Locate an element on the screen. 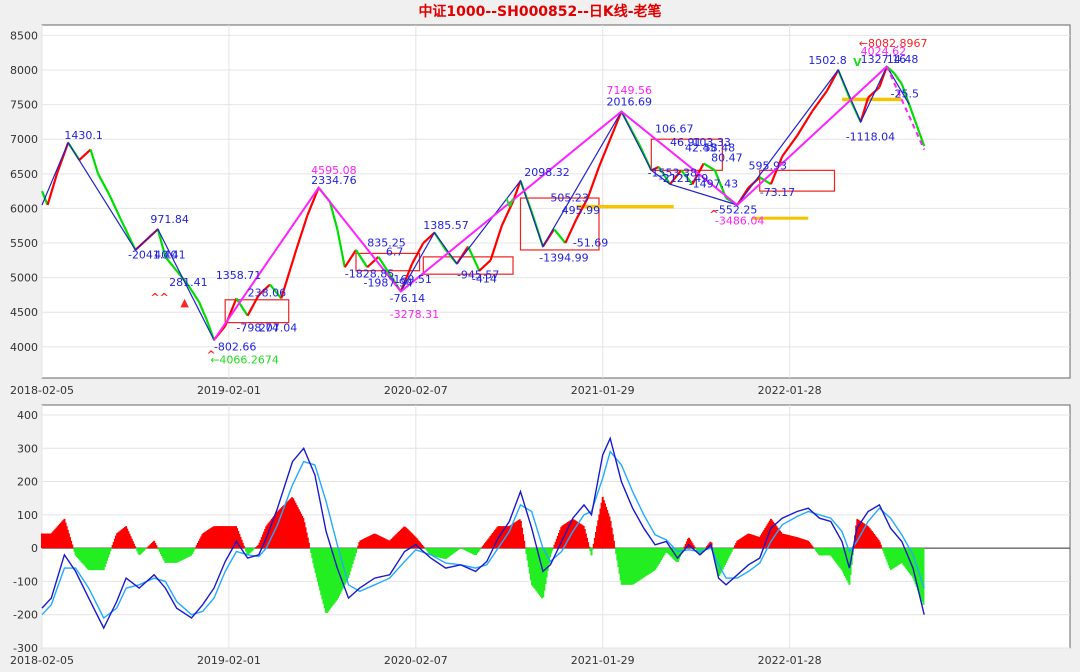 The height and width of the screenshot is (672, 1080). price-y-tick: 5500 is located at coordinates (24, 243).